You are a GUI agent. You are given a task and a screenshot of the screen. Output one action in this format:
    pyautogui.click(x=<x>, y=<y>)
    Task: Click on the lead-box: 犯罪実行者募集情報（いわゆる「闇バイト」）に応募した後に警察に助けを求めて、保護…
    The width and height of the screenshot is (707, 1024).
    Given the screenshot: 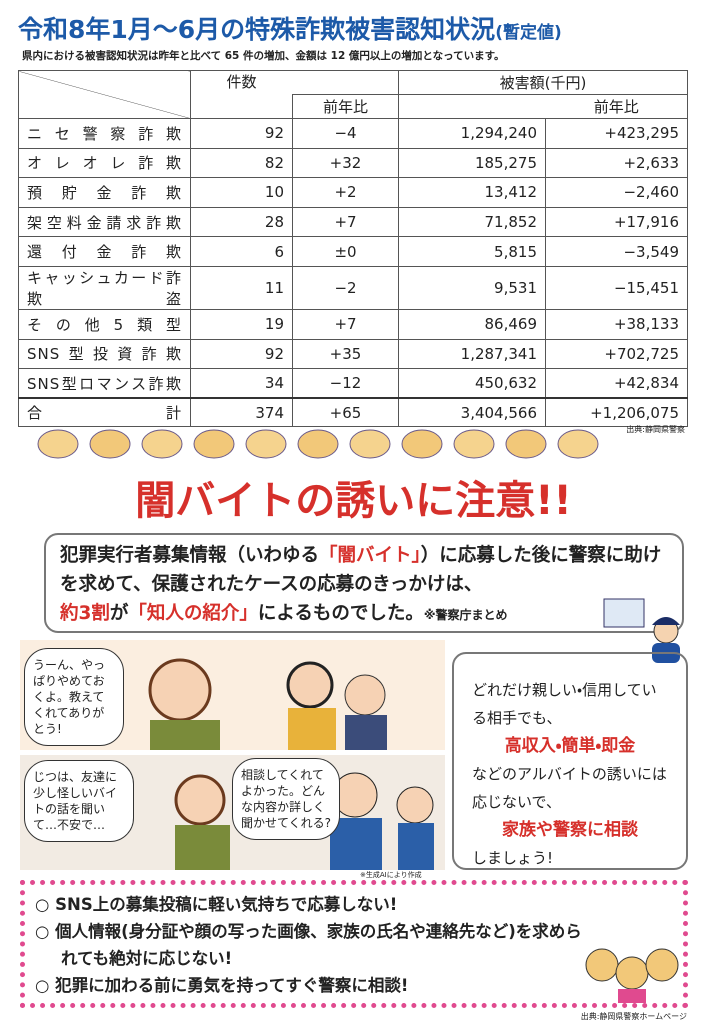 What is the action you would take?
    pyautogui.click(x=364, y=583)
    